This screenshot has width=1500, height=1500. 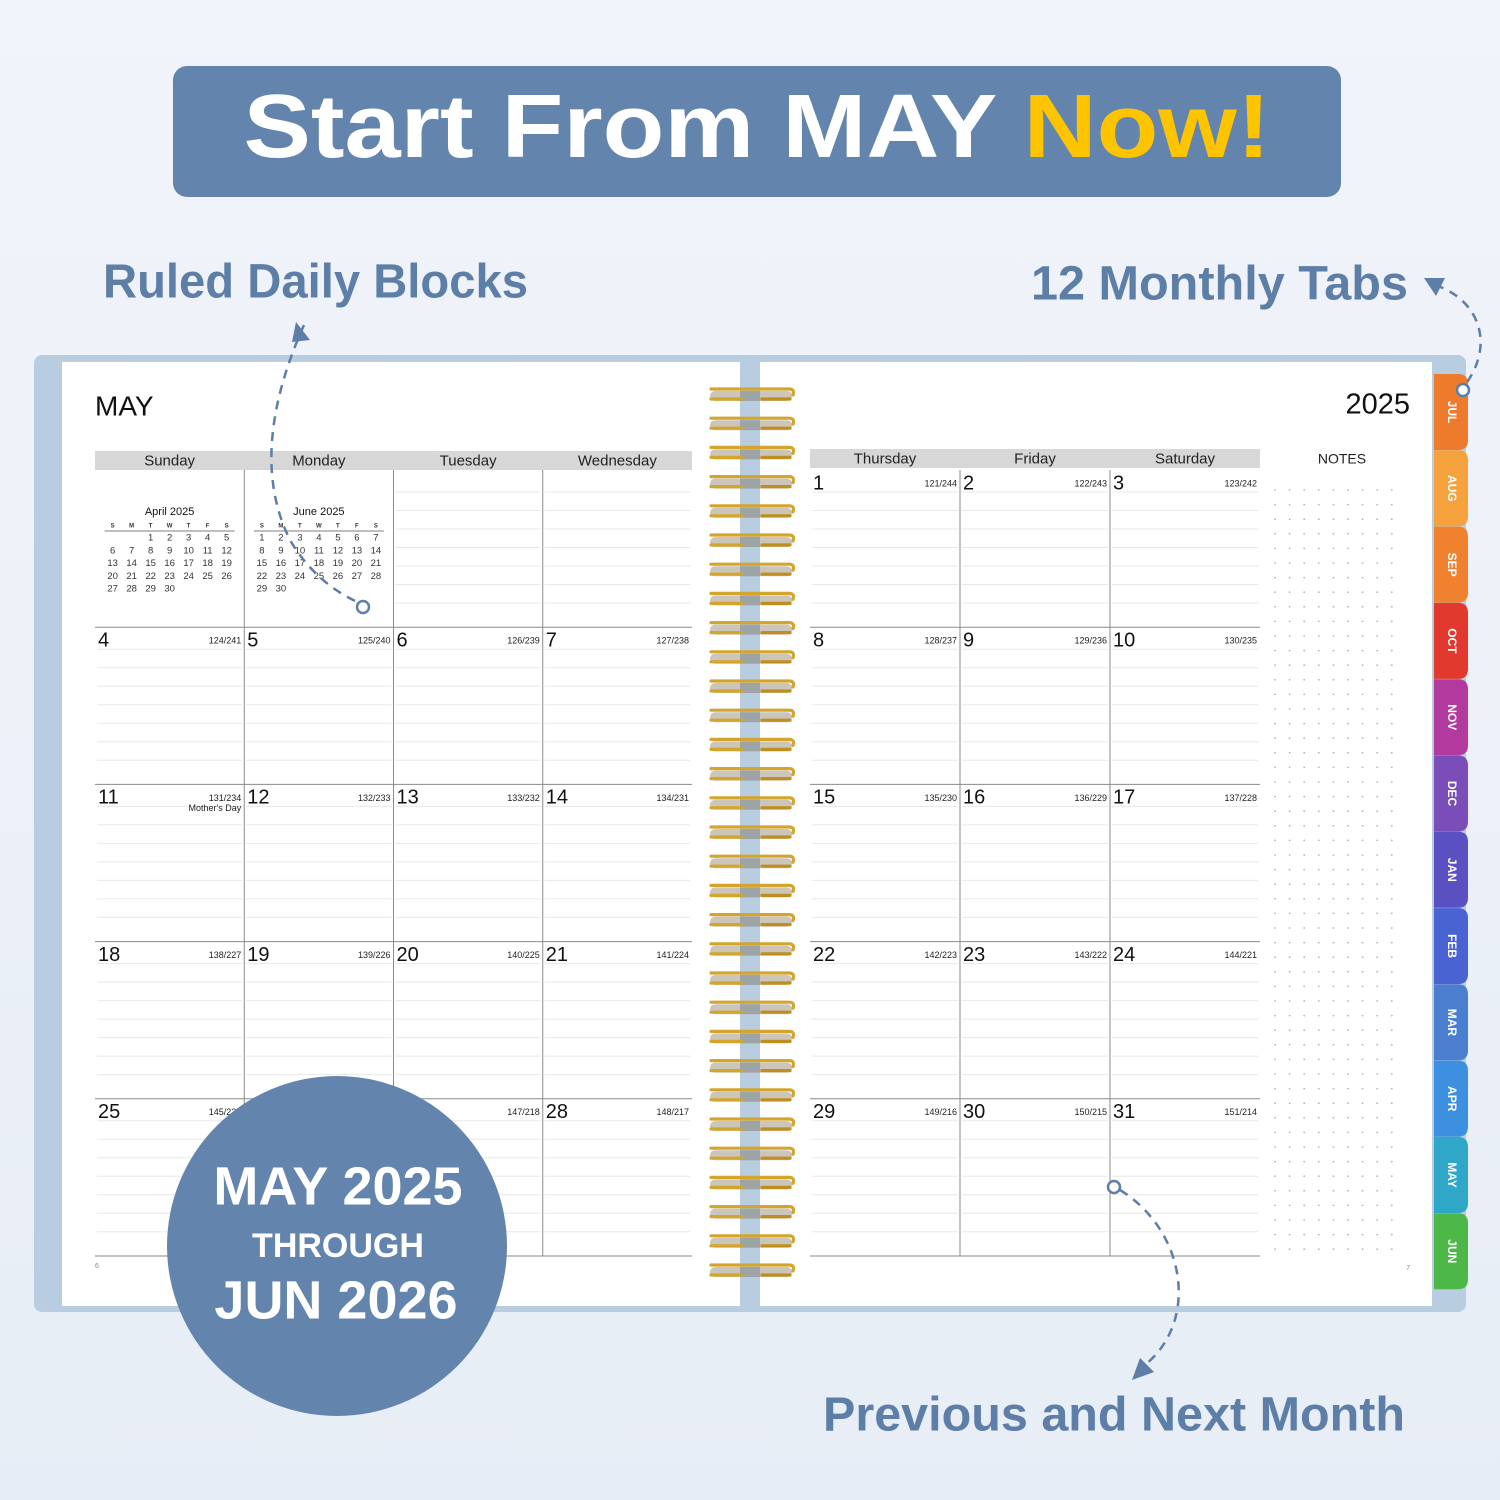 I want to click on mini-day: 14, so click(x=131, y=563).